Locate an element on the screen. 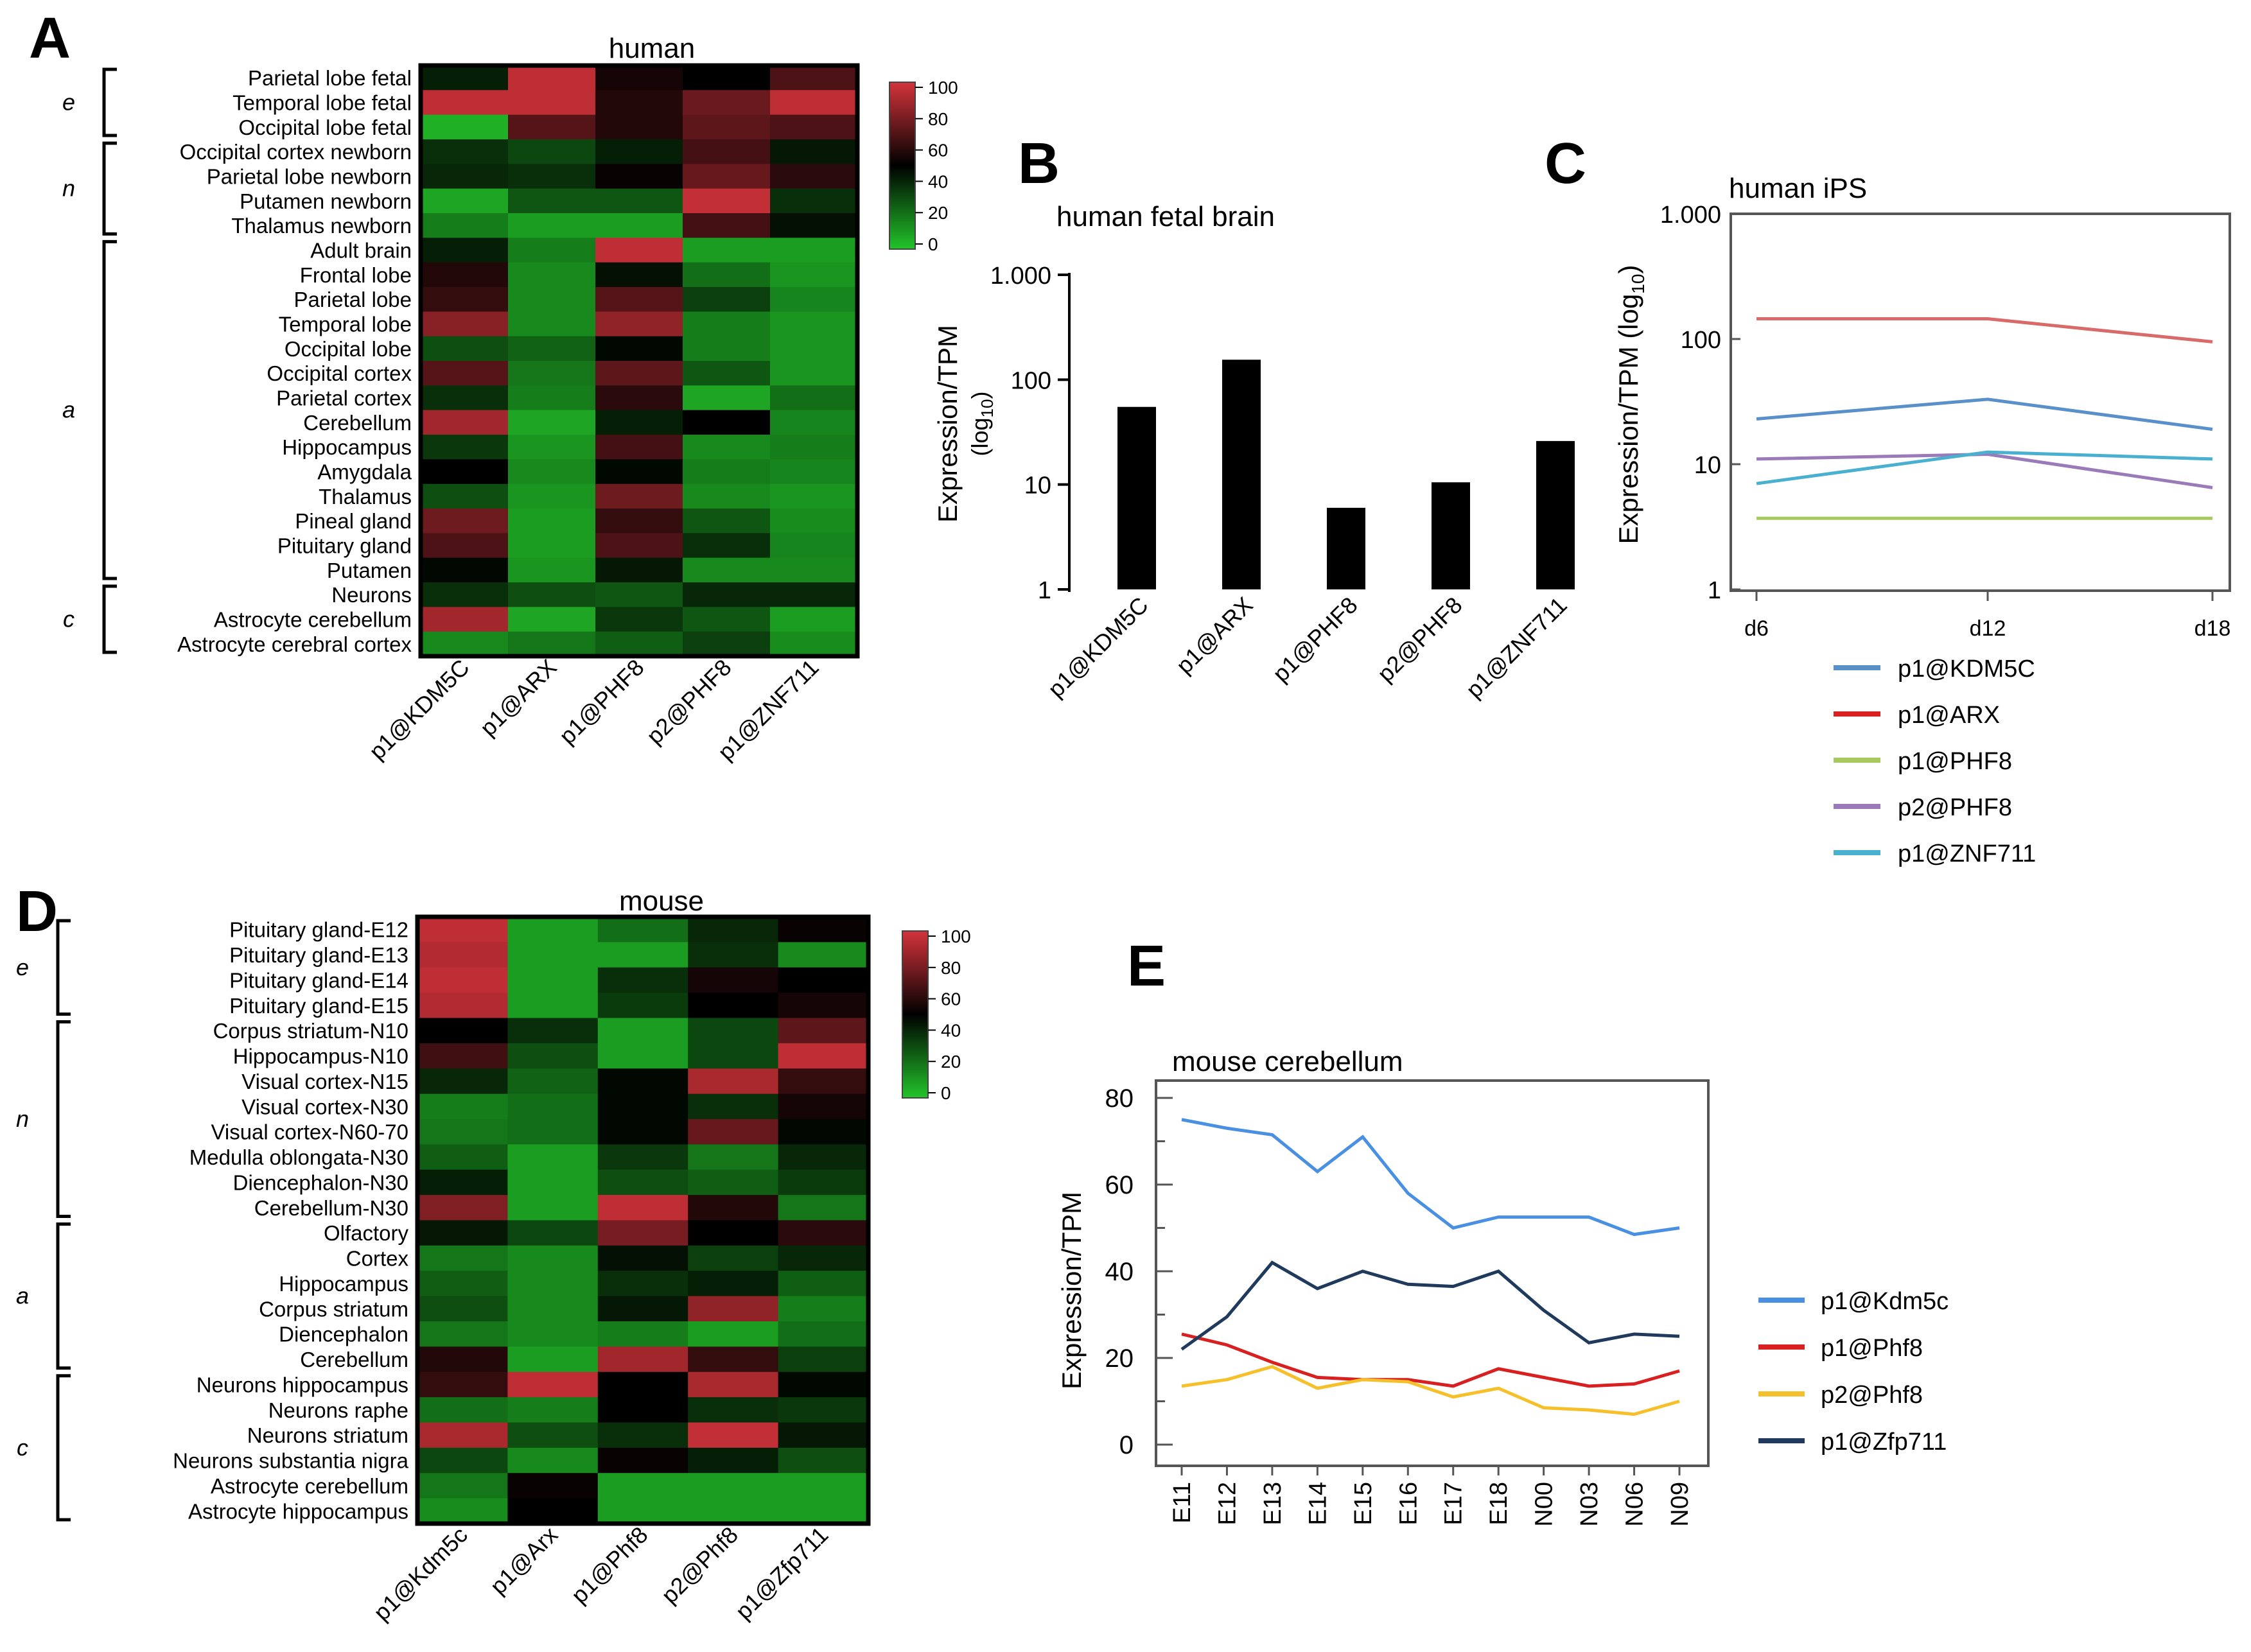 The width and height of the screenshot is (2251, 1652). heatmap-row-label: Parietal lobe fetal is located at coordinates (330, 78).